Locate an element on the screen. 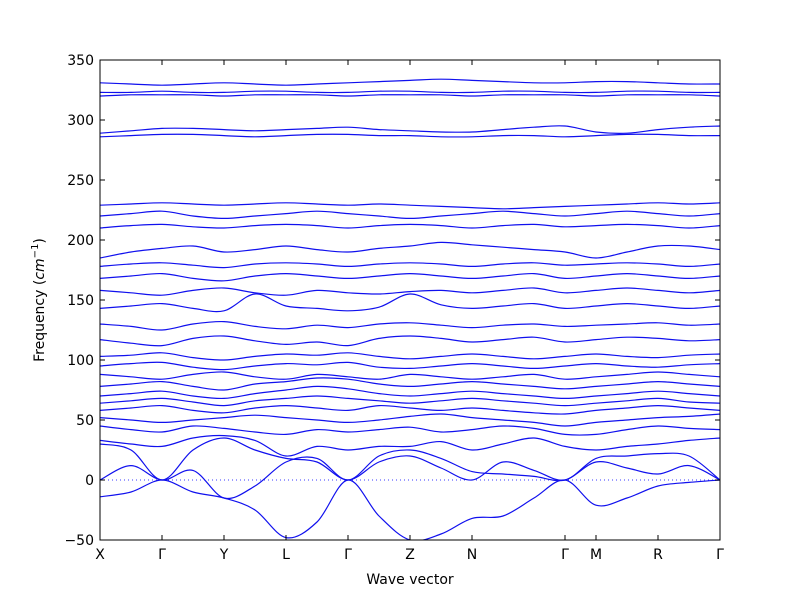 This screenshot has width=800, height=600. y-tick-label: 0 is located at coordinates (89, 481).